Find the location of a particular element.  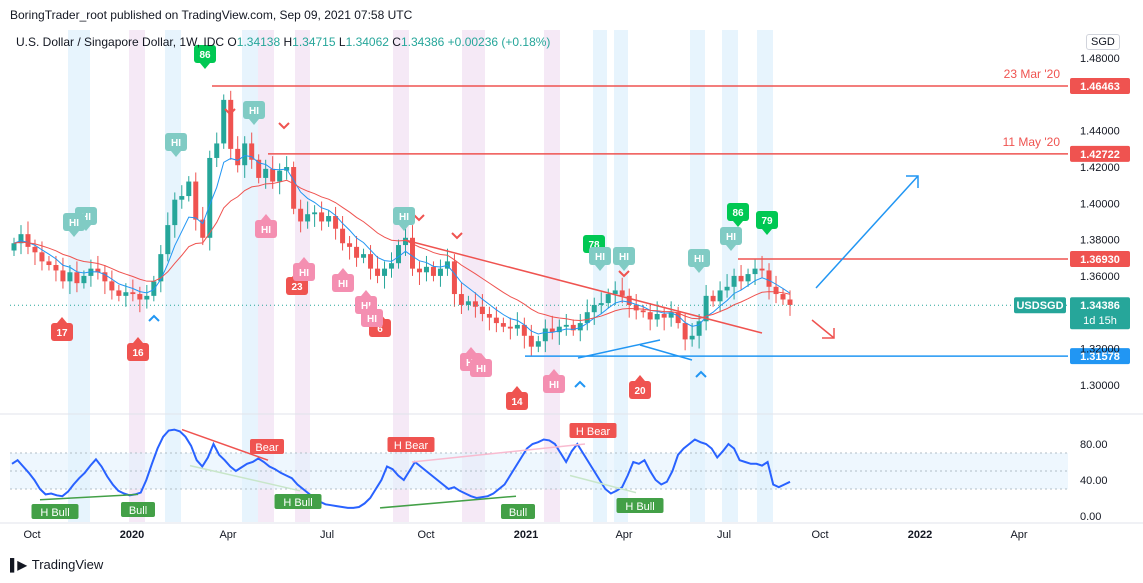

grid is located at coordinates (571, 451).